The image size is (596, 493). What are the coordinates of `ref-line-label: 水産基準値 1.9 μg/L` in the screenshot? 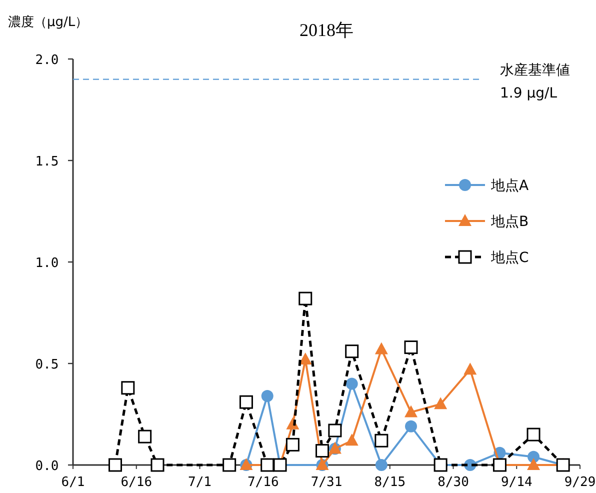 It's located at (535, 82).